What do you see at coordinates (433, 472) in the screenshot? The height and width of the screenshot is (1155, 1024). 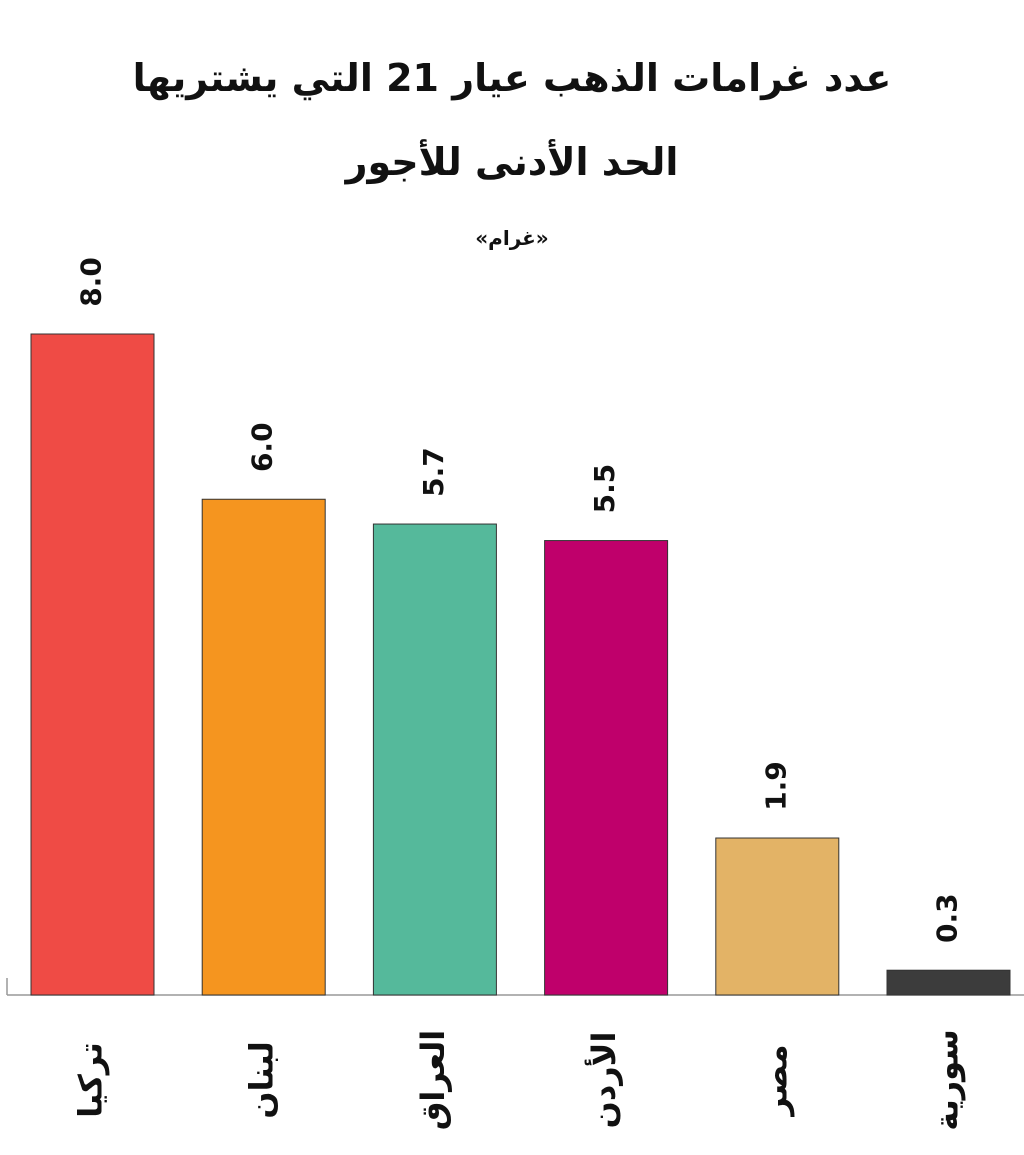 I see `value-label: 5.7` at bounding box center [433, 472].